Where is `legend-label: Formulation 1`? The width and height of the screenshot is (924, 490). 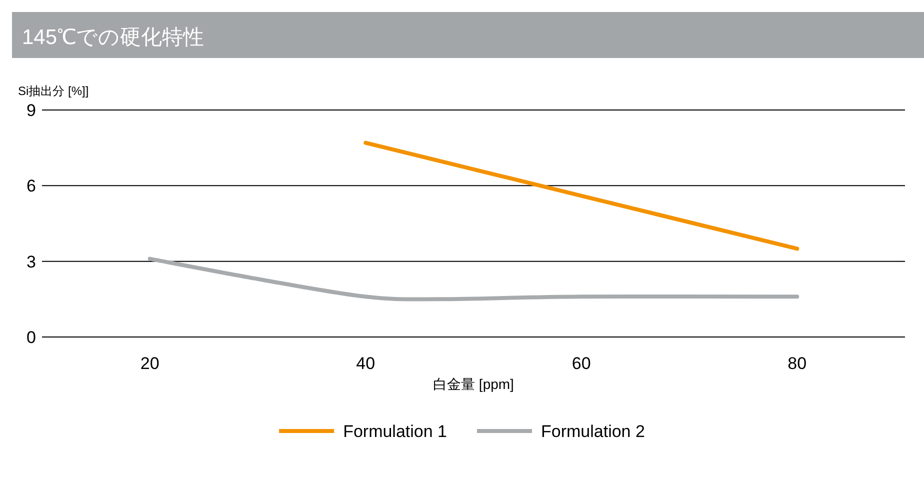
legend-label: Formulation 1 is located at coordinates (395, 431).